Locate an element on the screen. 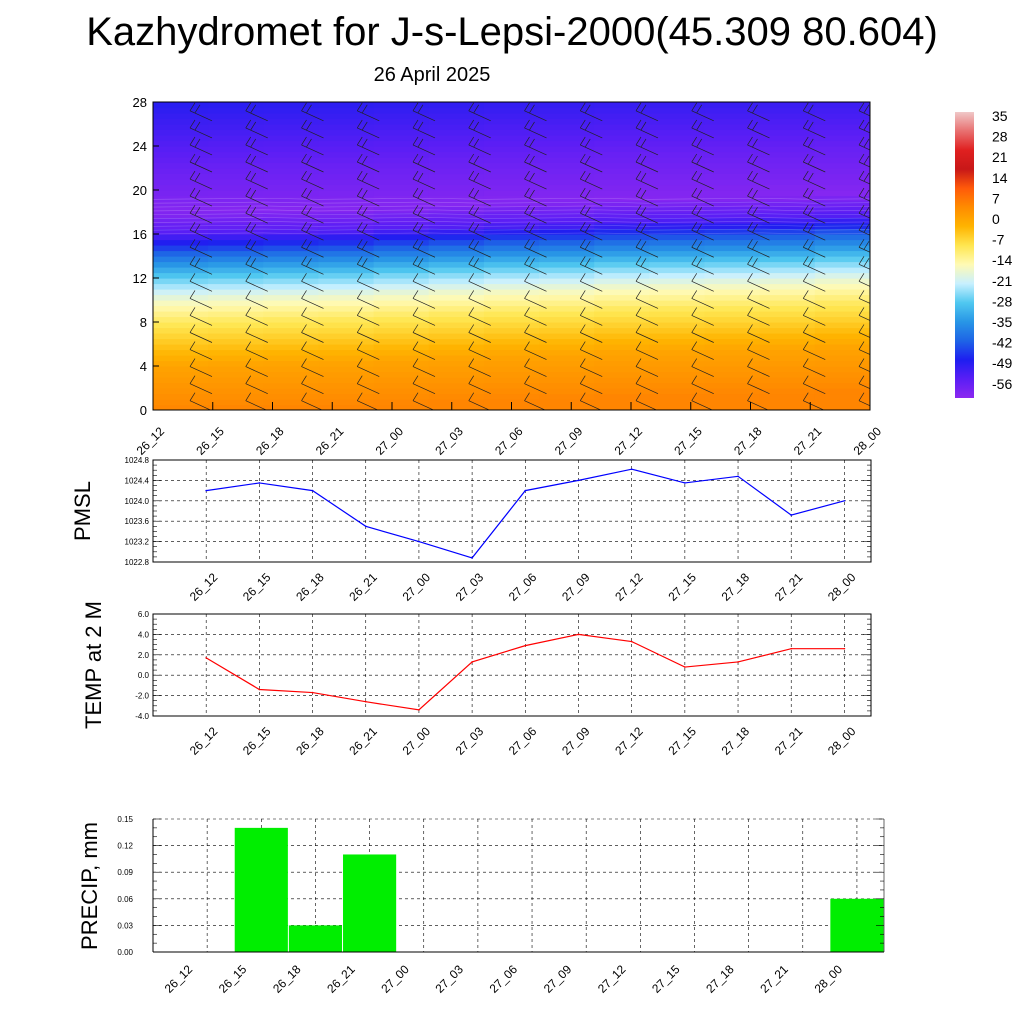 The image size is (1024, 1024). heatmap-y-tick-label: 20 is located at coordinates (140, 190).